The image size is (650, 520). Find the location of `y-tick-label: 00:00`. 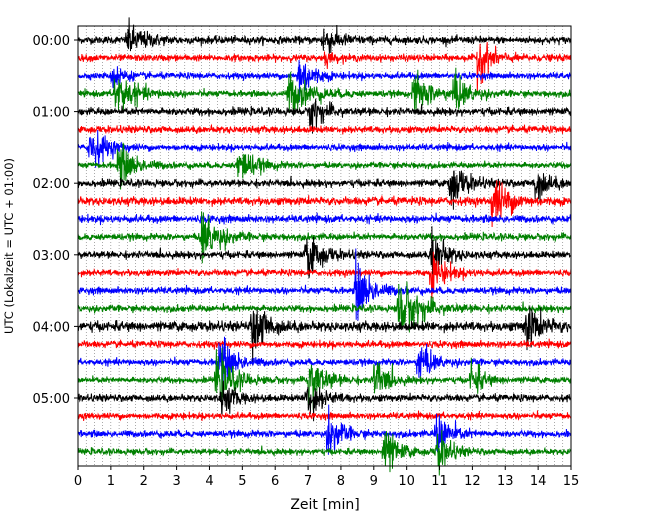

y-tick-label: 00:00 is located at coordinates (51, 41).